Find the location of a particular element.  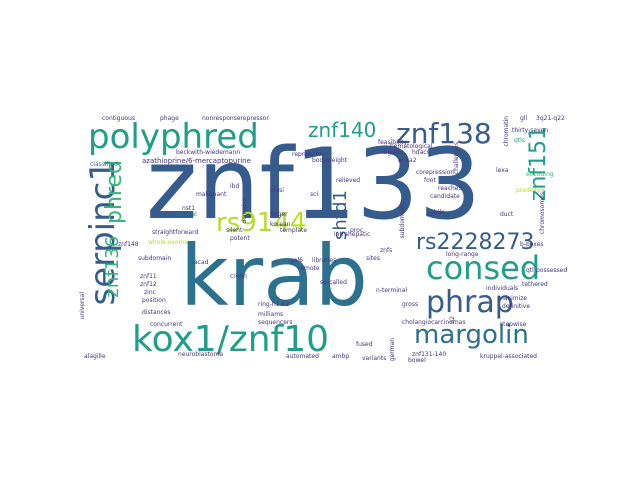

word-nst1: nst1 is located at coordinates (189, 208).